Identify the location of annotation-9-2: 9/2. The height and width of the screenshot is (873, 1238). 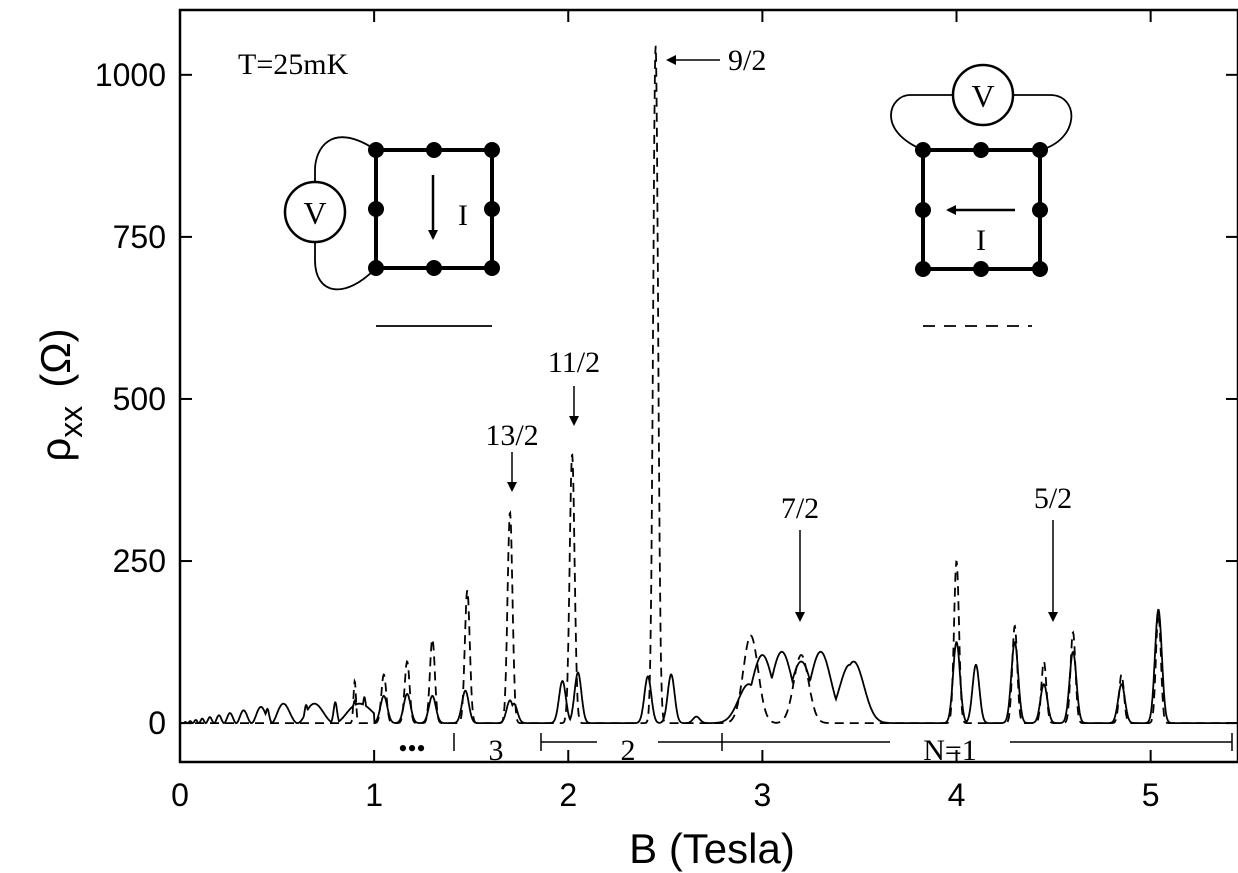
(716, 60).